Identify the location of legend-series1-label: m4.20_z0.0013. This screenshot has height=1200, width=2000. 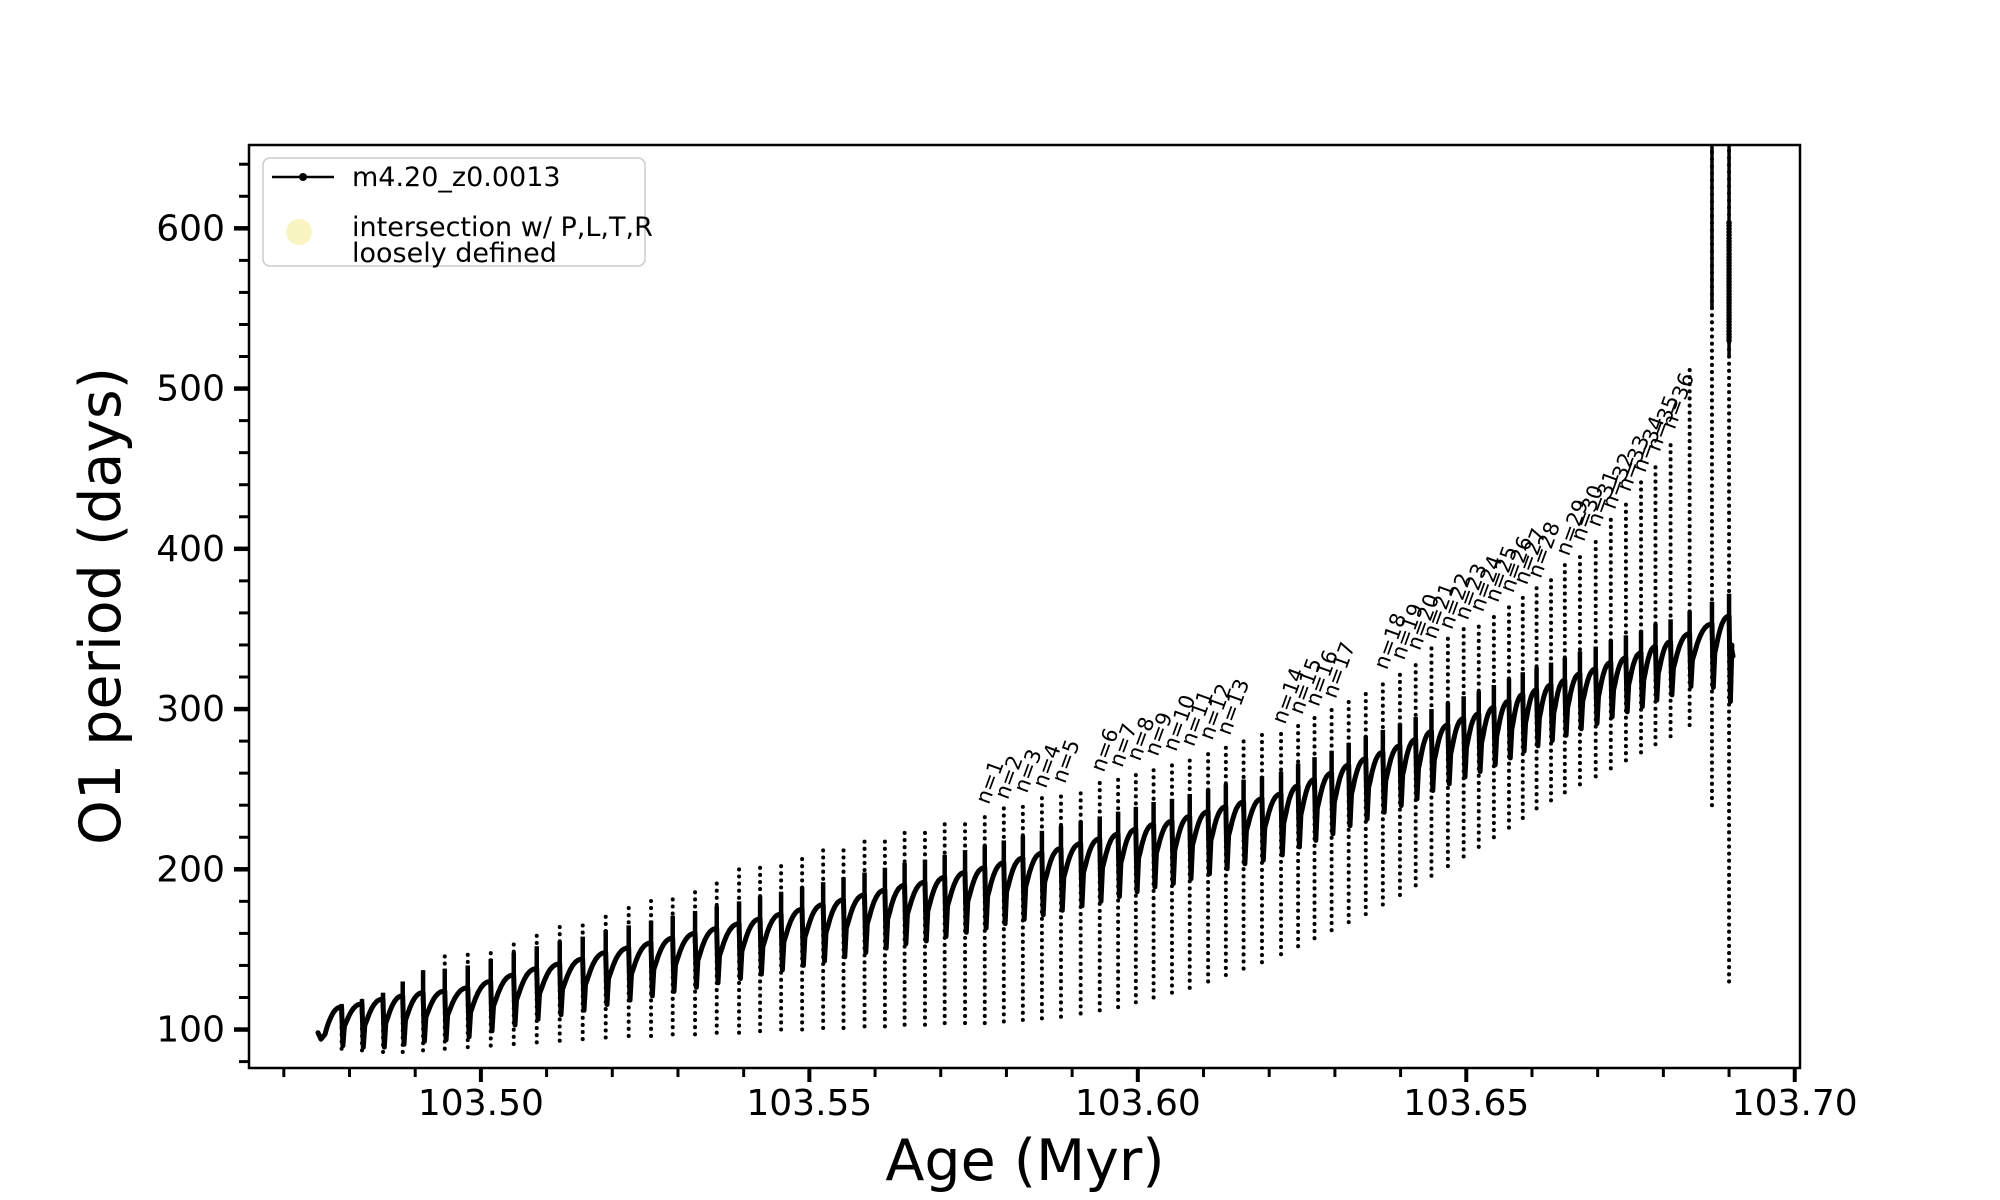
(456, 177).